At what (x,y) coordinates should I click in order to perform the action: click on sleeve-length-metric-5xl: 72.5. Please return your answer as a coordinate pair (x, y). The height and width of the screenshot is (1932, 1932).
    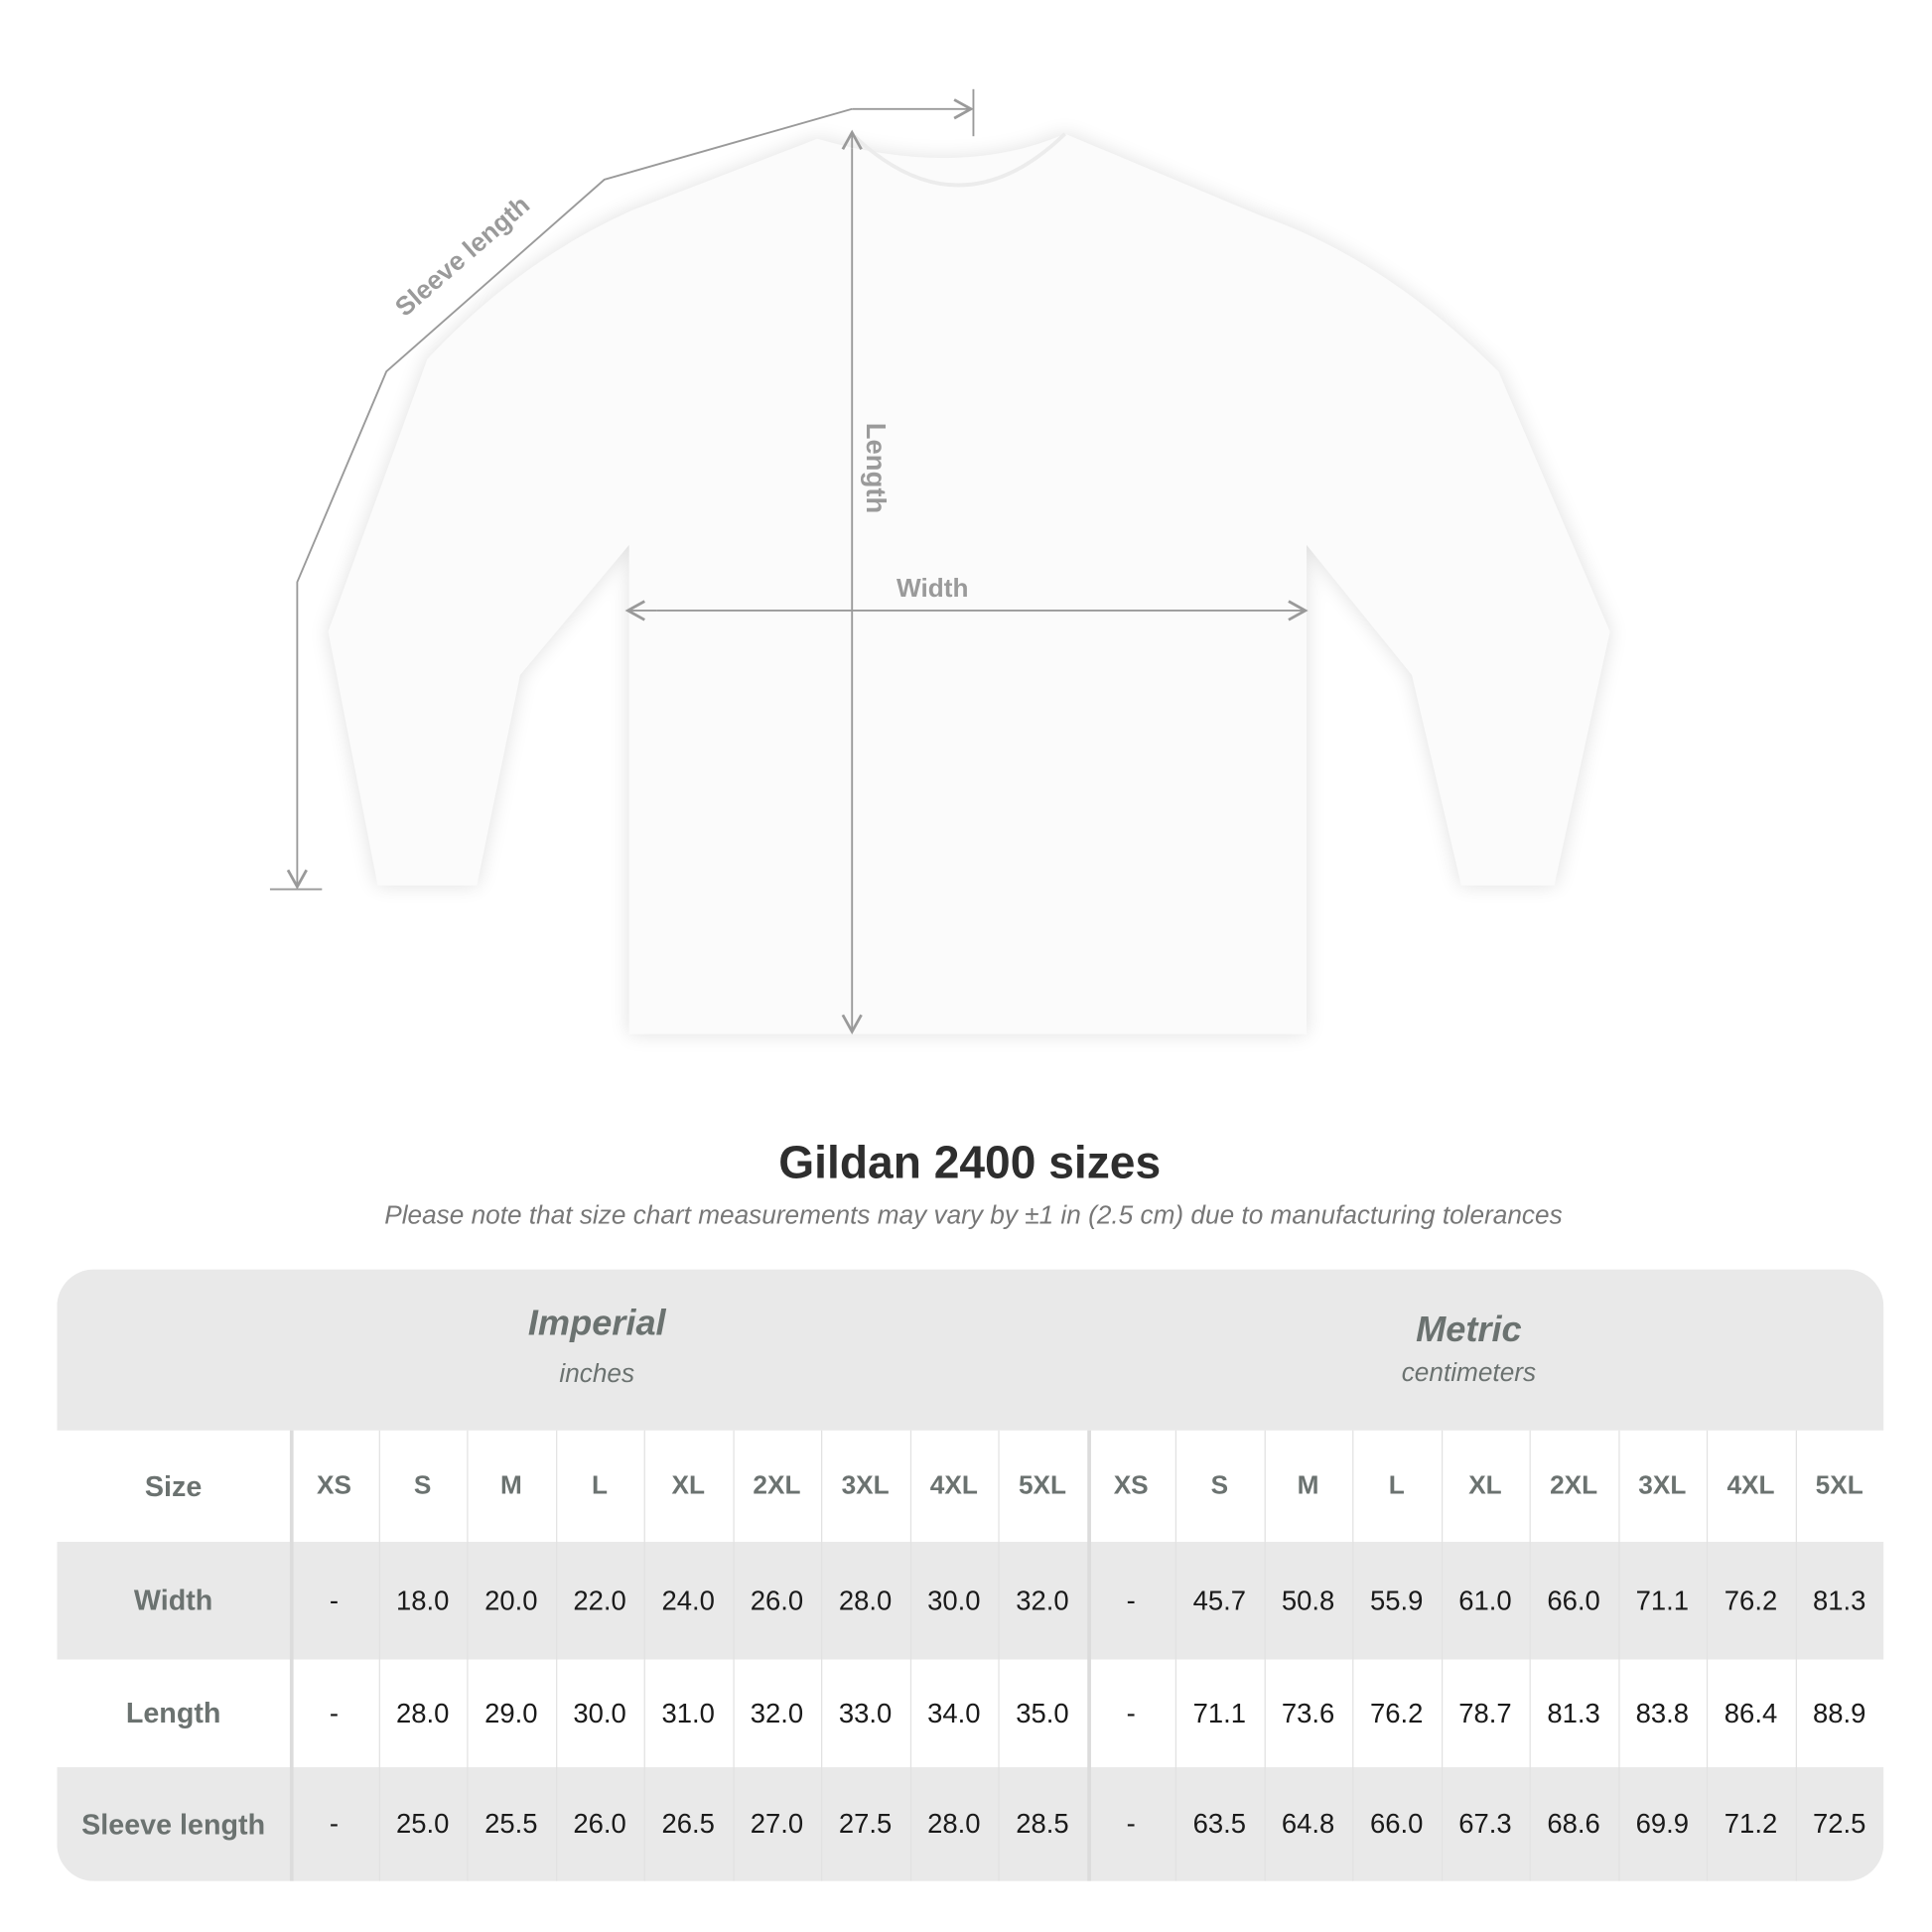
    Looking at the image, I should click on (1839, 1824).